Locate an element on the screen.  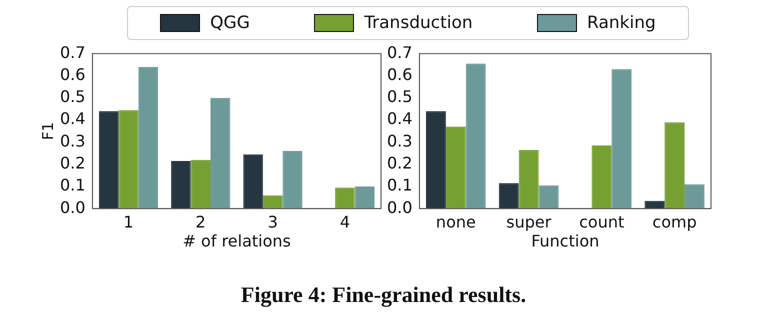
y-axis-title: F1 is located at coordinates (47, 131).